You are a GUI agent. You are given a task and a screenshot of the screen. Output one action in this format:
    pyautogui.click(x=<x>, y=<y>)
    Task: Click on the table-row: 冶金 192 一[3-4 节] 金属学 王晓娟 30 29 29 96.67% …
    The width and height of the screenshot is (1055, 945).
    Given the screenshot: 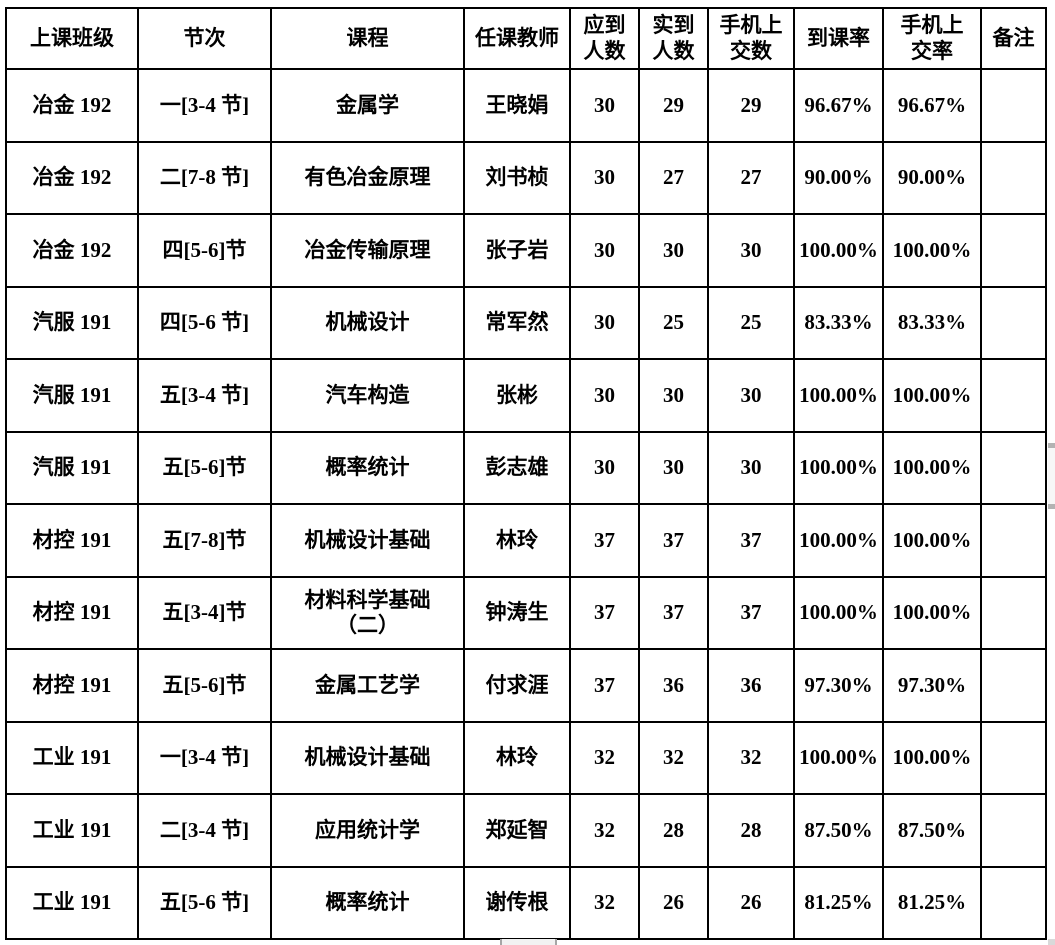 What is the action you would take?
    pyautogui.click(x=526, y=105)
    